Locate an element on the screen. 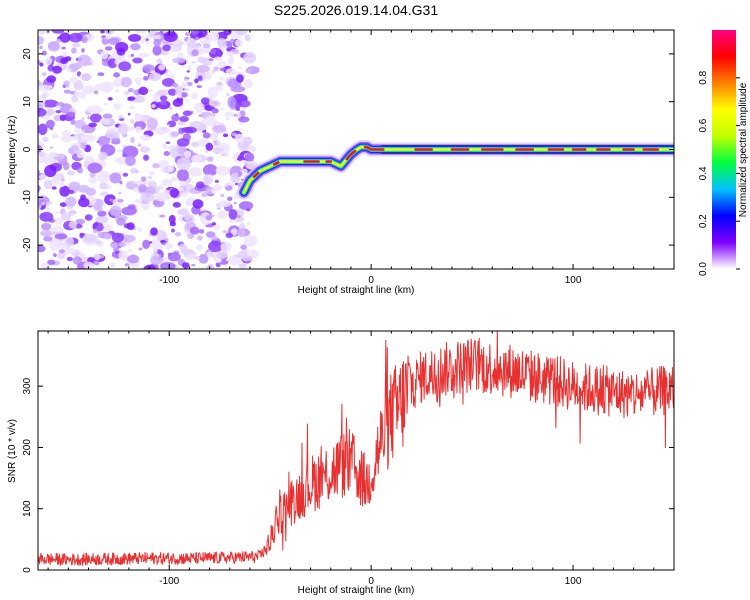  noise-blobs is located at coordinates (149, 149).